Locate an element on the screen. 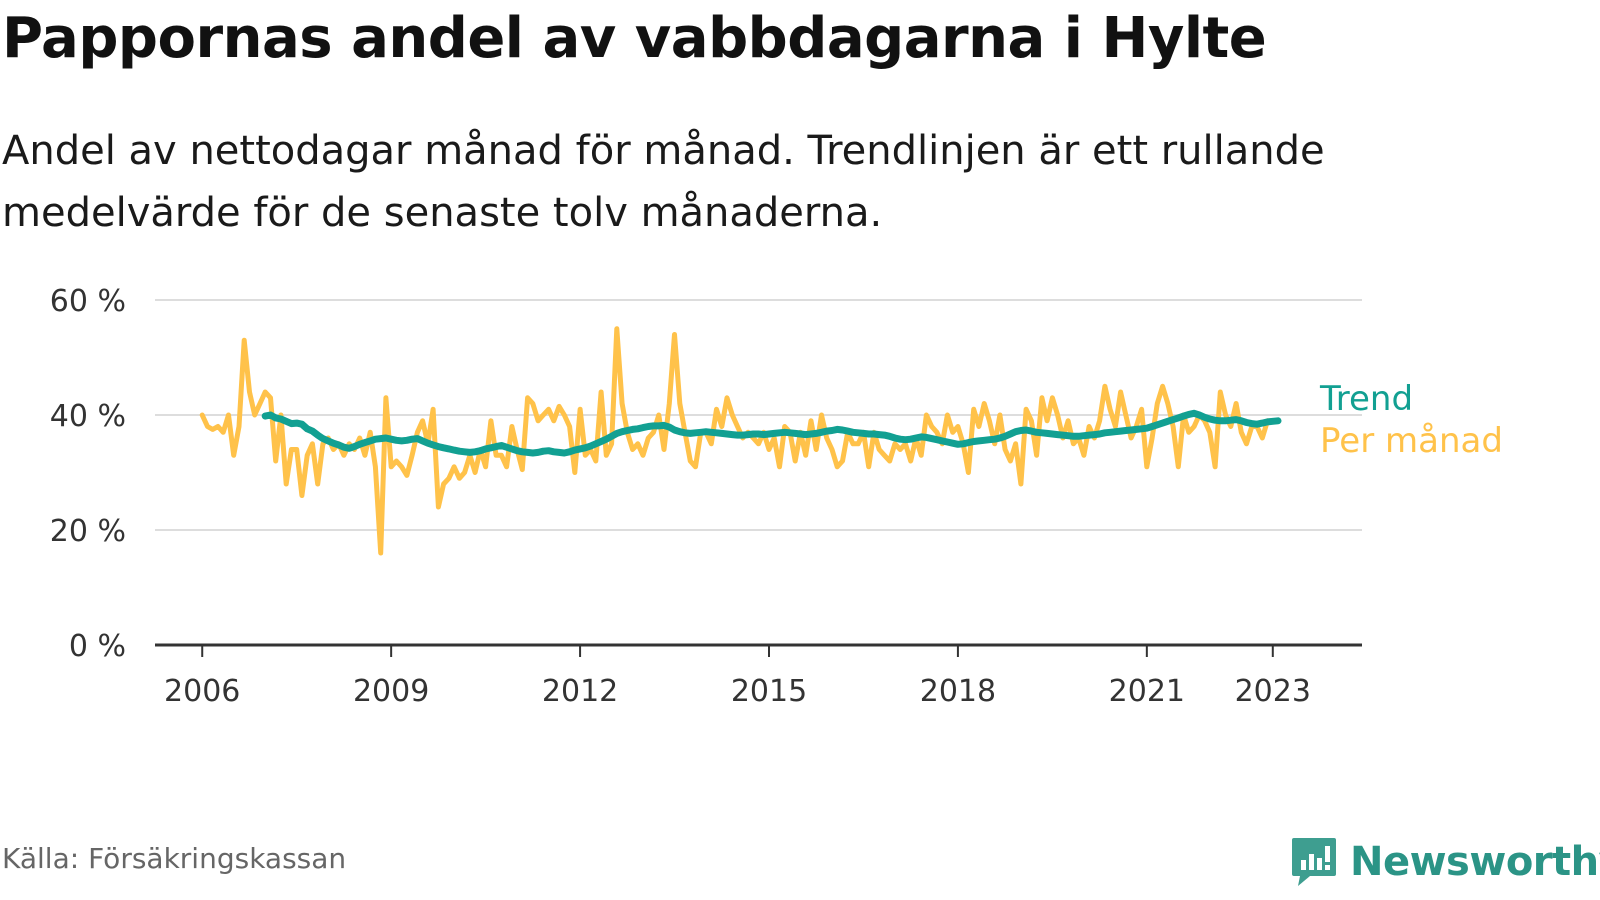 Image resolution: width=1600 pixels, height=900 pixels. y-tick-label: 20 % is located at coordinates (88, 531).